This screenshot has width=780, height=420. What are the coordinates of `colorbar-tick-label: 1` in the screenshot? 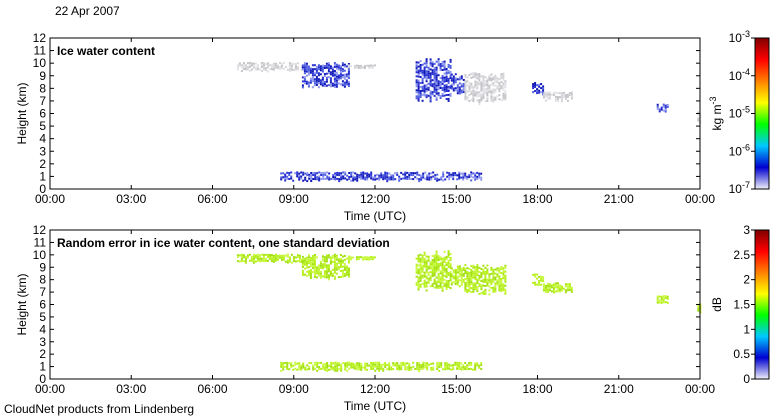 It's located at (746, 329).